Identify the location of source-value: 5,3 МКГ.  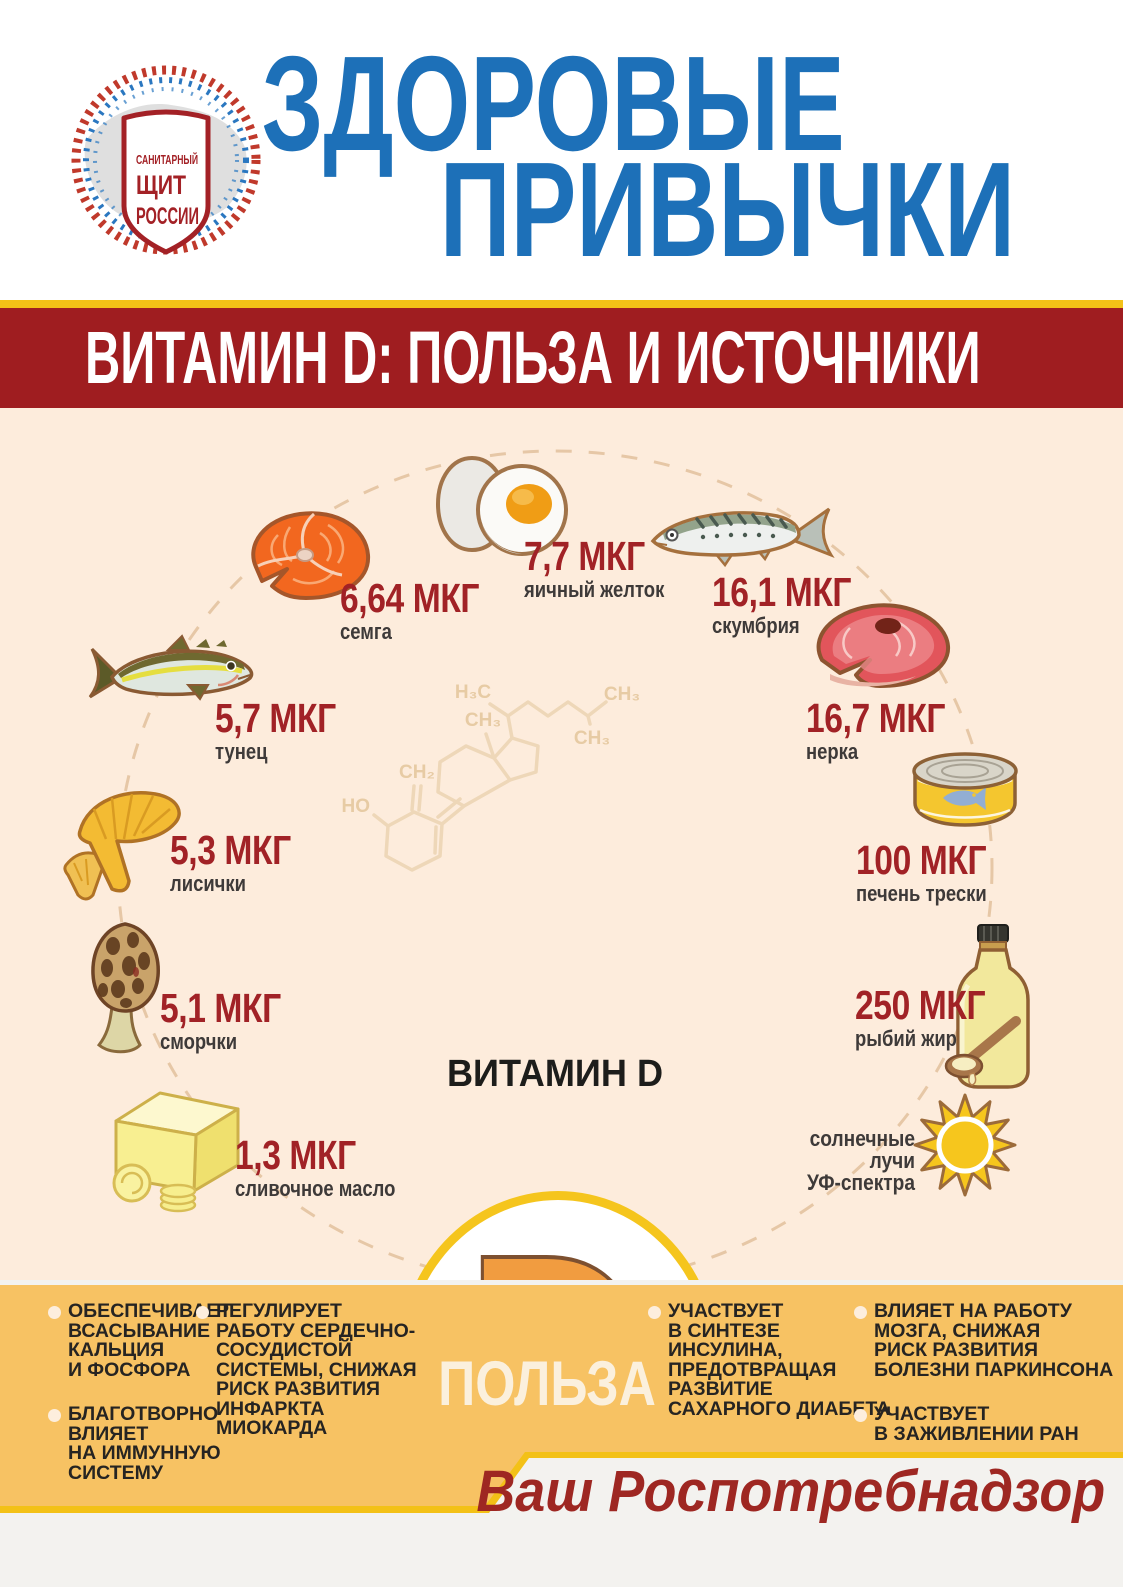
(230, 850).